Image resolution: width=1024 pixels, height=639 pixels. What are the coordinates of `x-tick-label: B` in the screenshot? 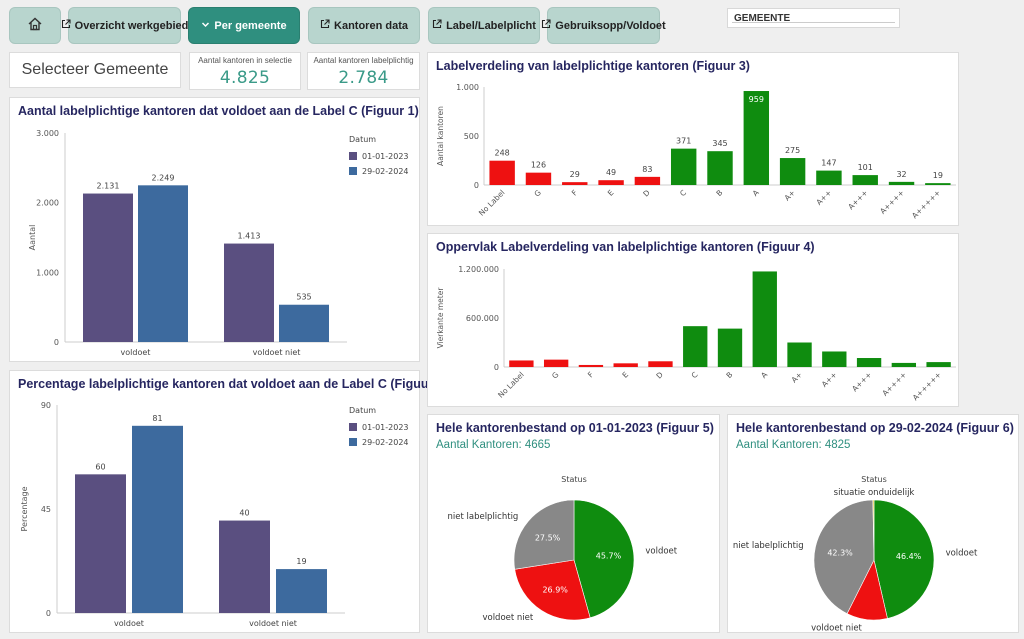 It's located at (729, 375).